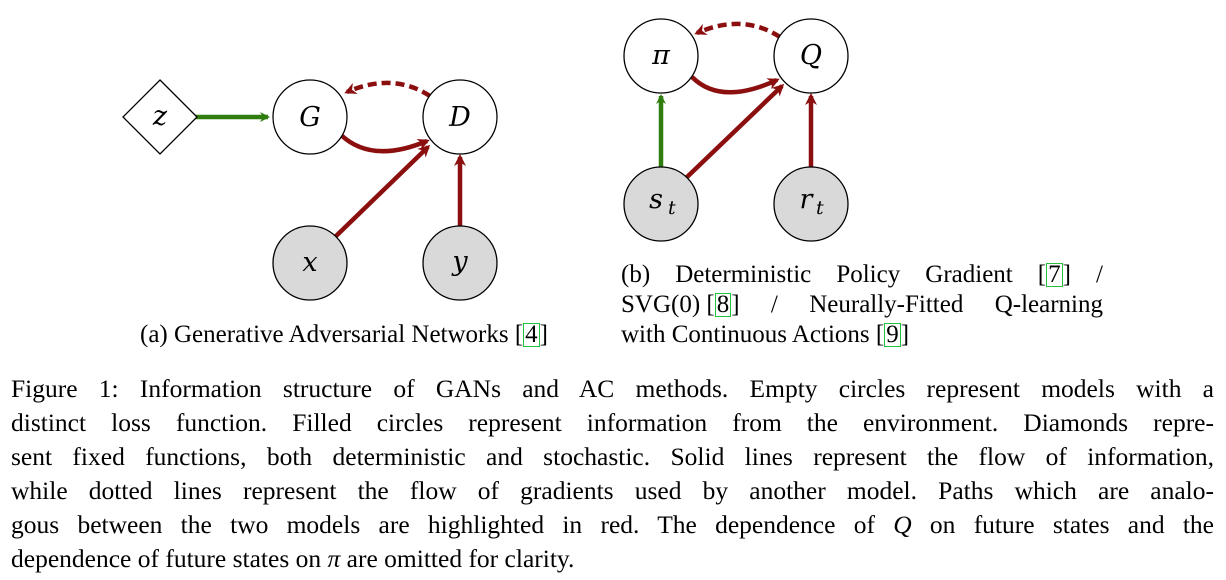 Image resolution: width=1226 pixels, height=580 pixels. I want to click on citation-link: 9, so click(892, 334).